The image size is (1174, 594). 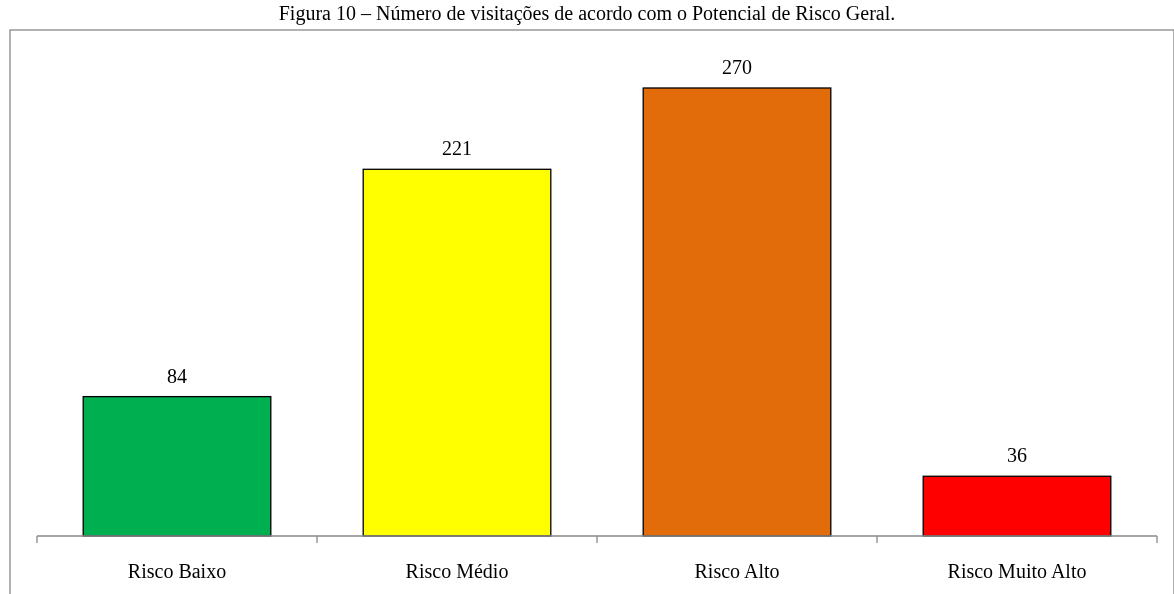 I want to click on data-label: 36, so click(x=1017, y=455).